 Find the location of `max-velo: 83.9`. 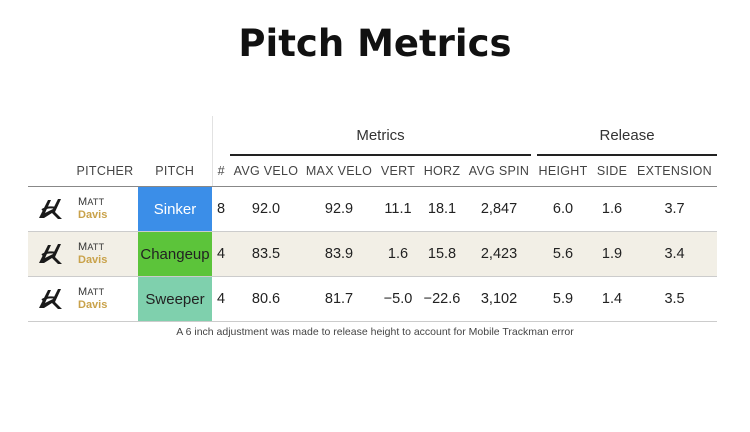

max-velo: 83.9 is located at coordinates (339, 254).